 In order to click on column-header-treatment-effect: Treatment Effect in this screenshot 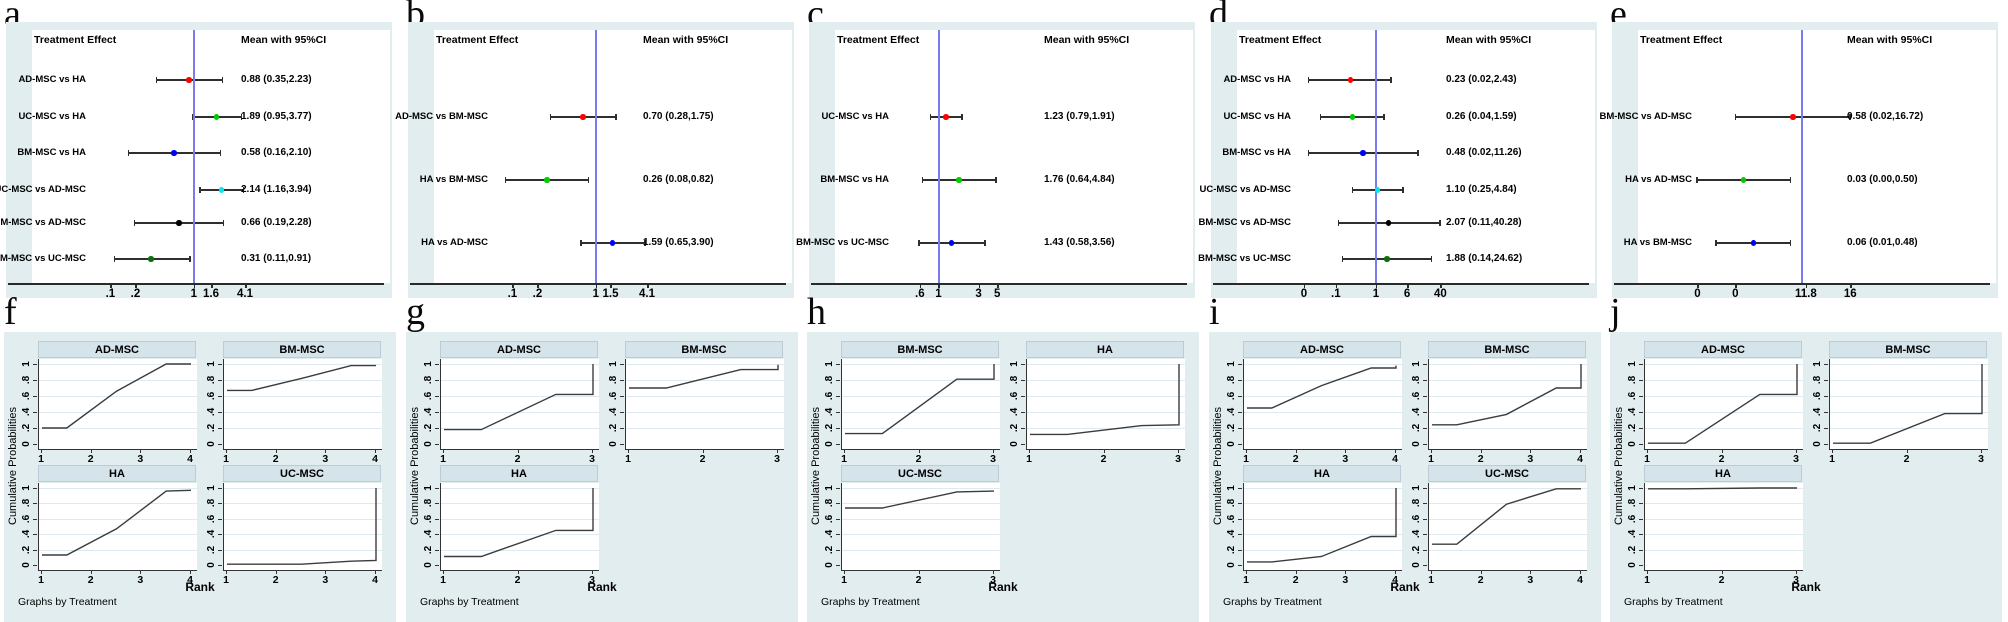, I will do `click(1681, 40)`.